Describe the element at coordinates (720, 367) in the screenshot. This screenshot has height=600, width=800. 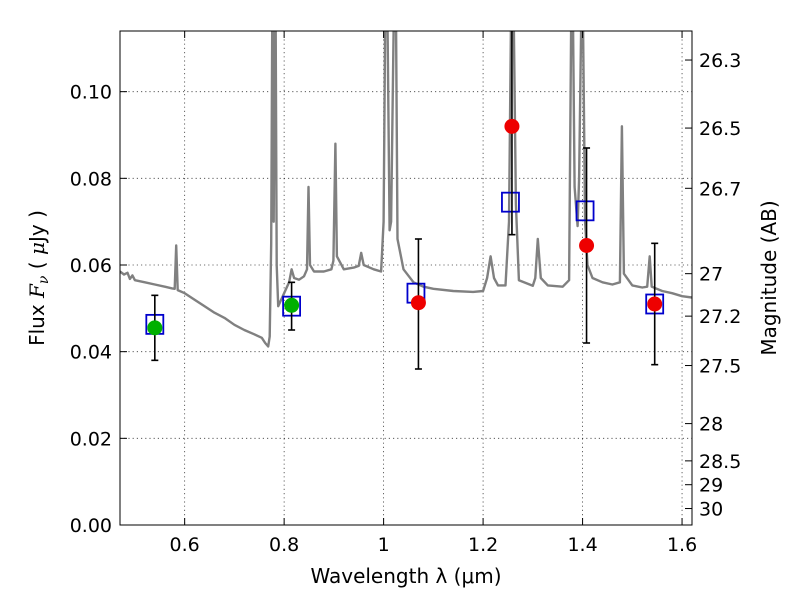
I see `y2-tick-label: 27.5` at that location.